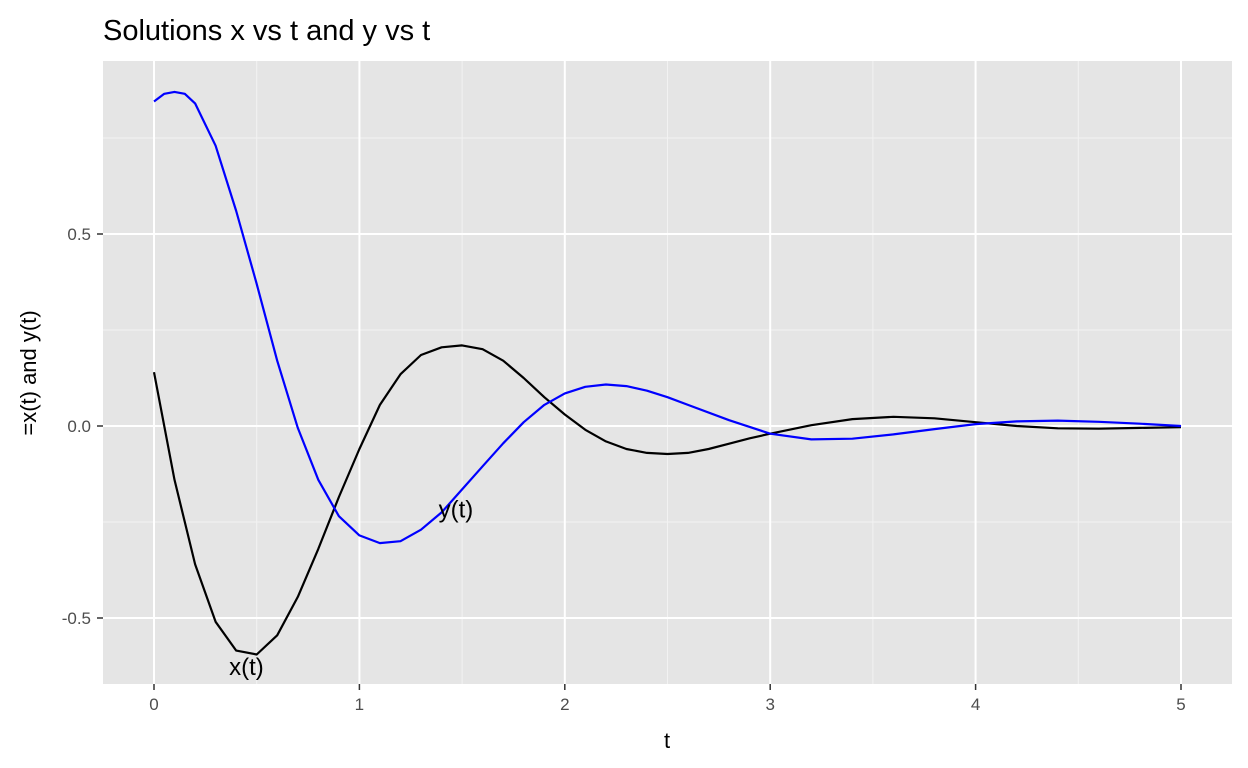 This screenshot has width=1248, height=768. I want to click on x-axis-title: t, so click(667, 740).